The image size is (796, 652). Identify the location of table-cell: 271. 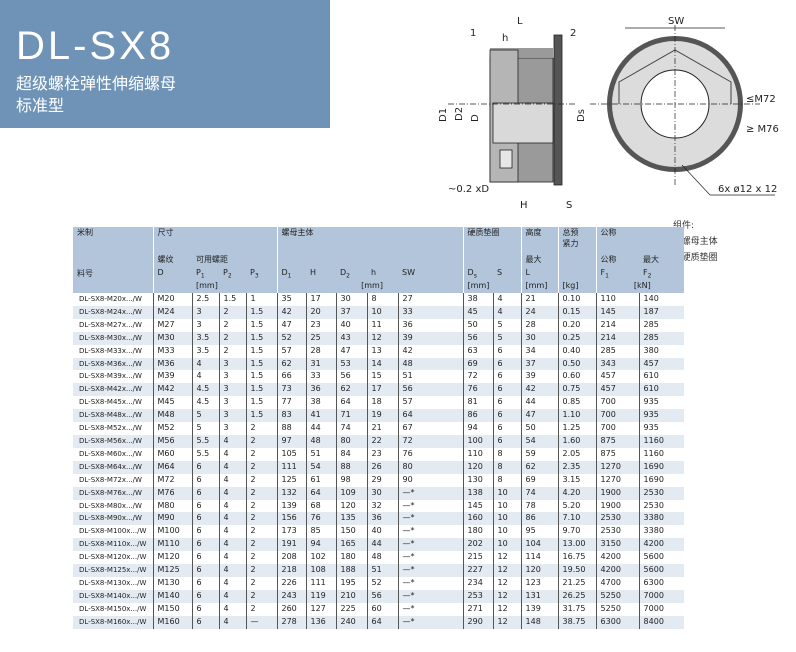
(478, 609).